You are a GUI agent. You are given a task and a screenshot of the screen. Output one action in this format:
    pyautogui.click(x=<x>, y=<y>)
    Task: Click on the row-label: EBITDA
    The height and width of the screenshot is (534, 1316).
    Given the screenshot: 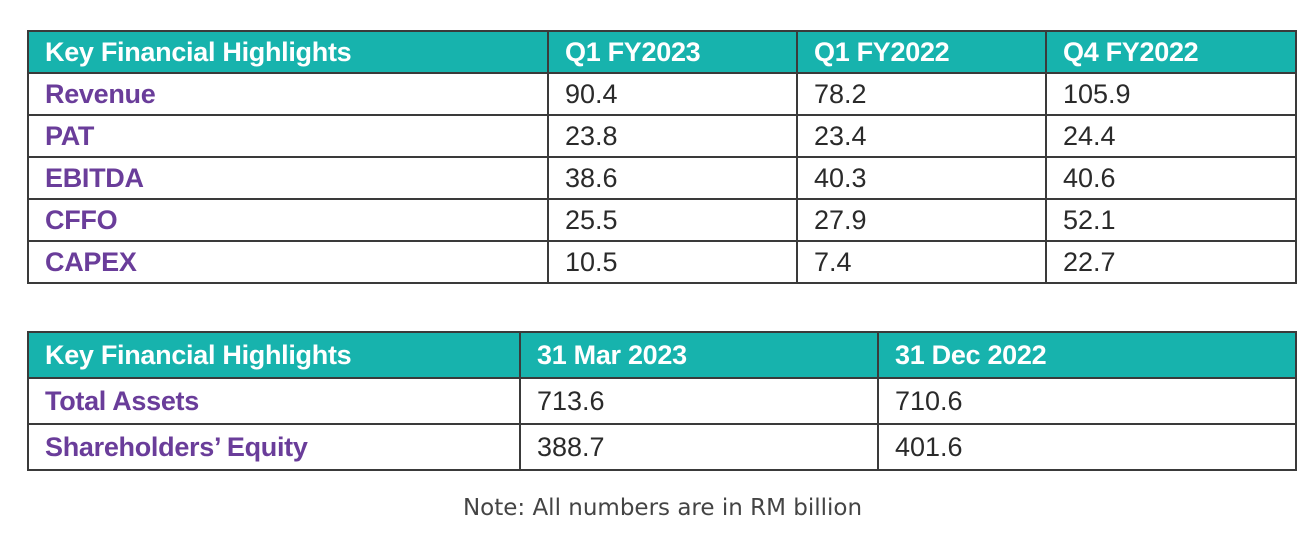 What is the action you would take?
    pyautogui.click(x=288, y=178)
    